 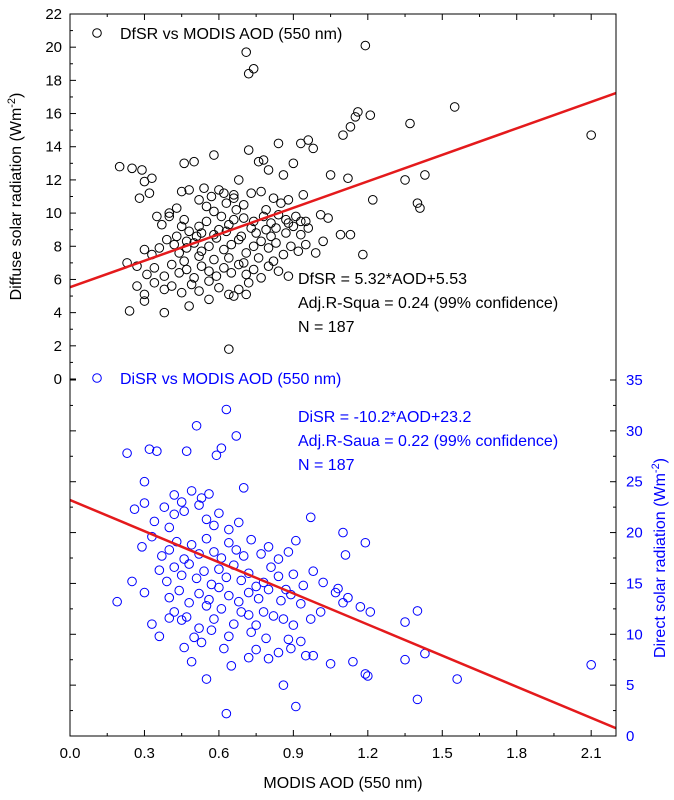 I want to click on x-tick-label: 0.0, so click(x=70, y=753).